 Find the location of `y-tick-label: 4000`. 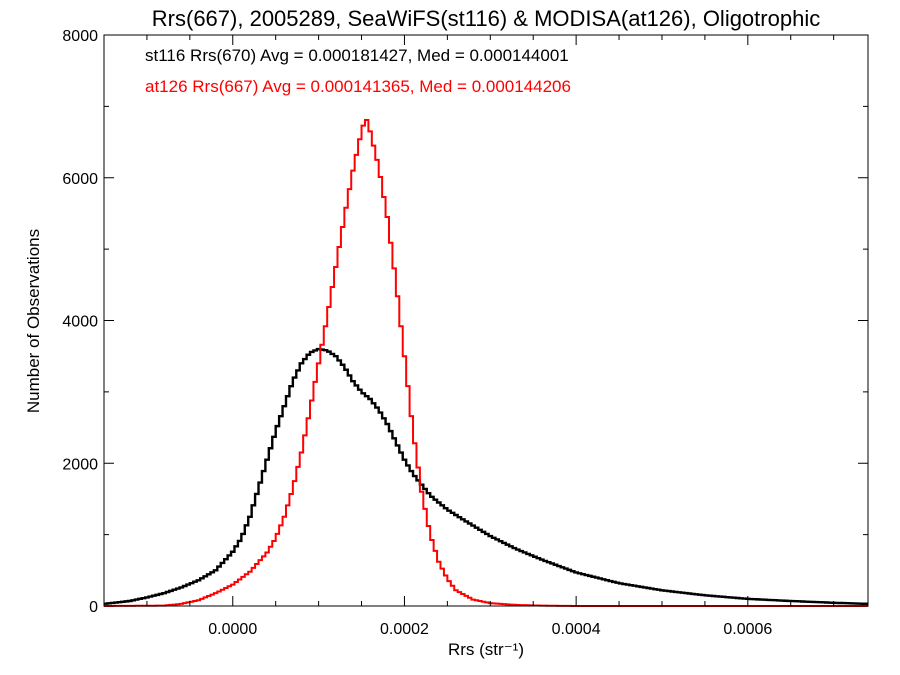

y-tick-label: 4000 is located at coordinates (80, 322).